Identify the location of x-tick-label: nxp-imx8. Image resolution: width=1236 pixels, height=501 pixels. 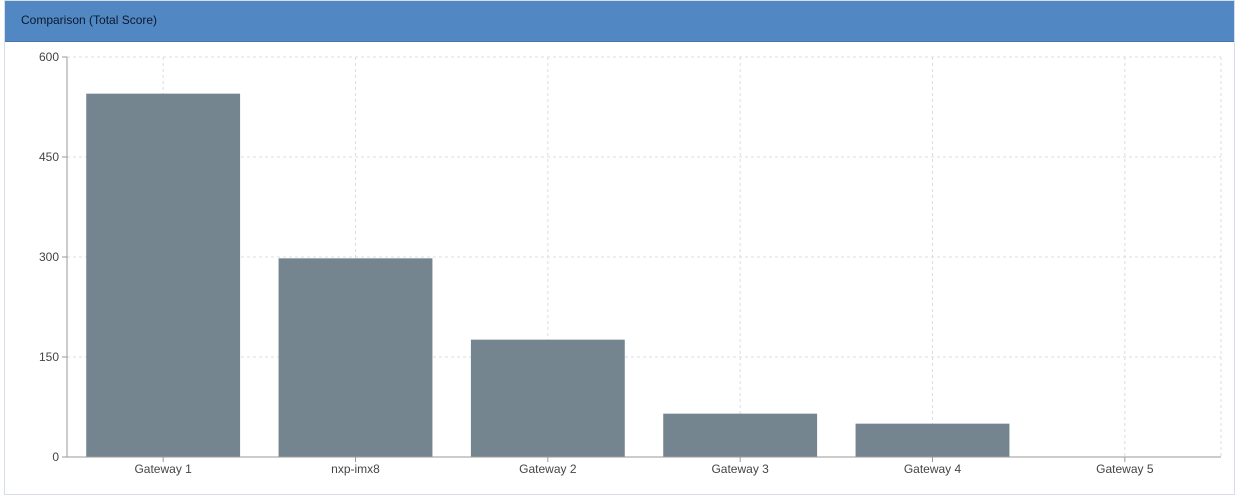
(355, 469).